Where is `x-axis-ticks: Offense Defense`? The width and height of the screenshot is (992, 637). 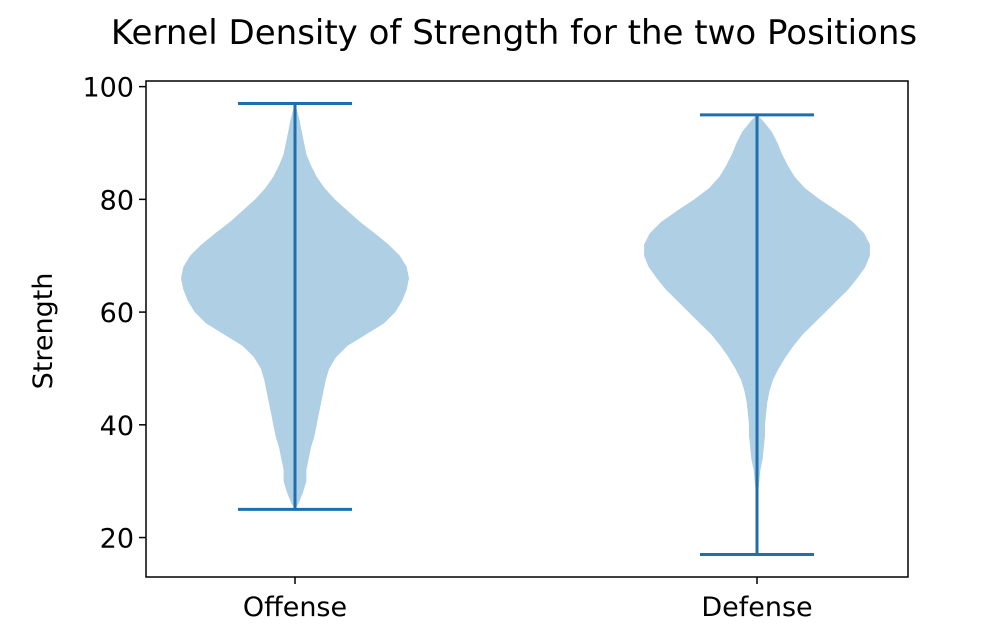
x-axis-ticks: Offense Defense is located at coordinates (528, 600).